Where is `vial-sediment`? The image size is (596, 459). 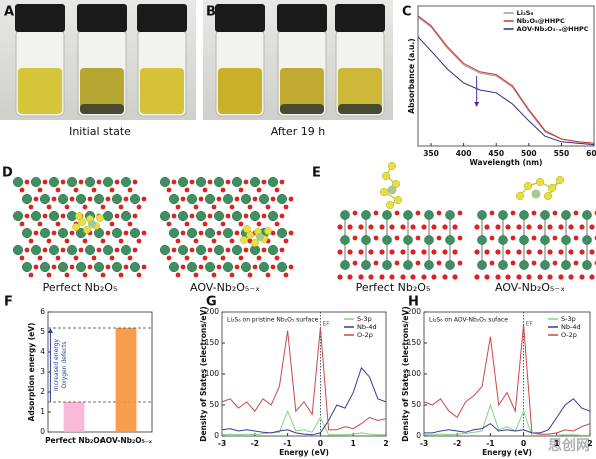 vial-sediment is located at coordinates (360, 109).